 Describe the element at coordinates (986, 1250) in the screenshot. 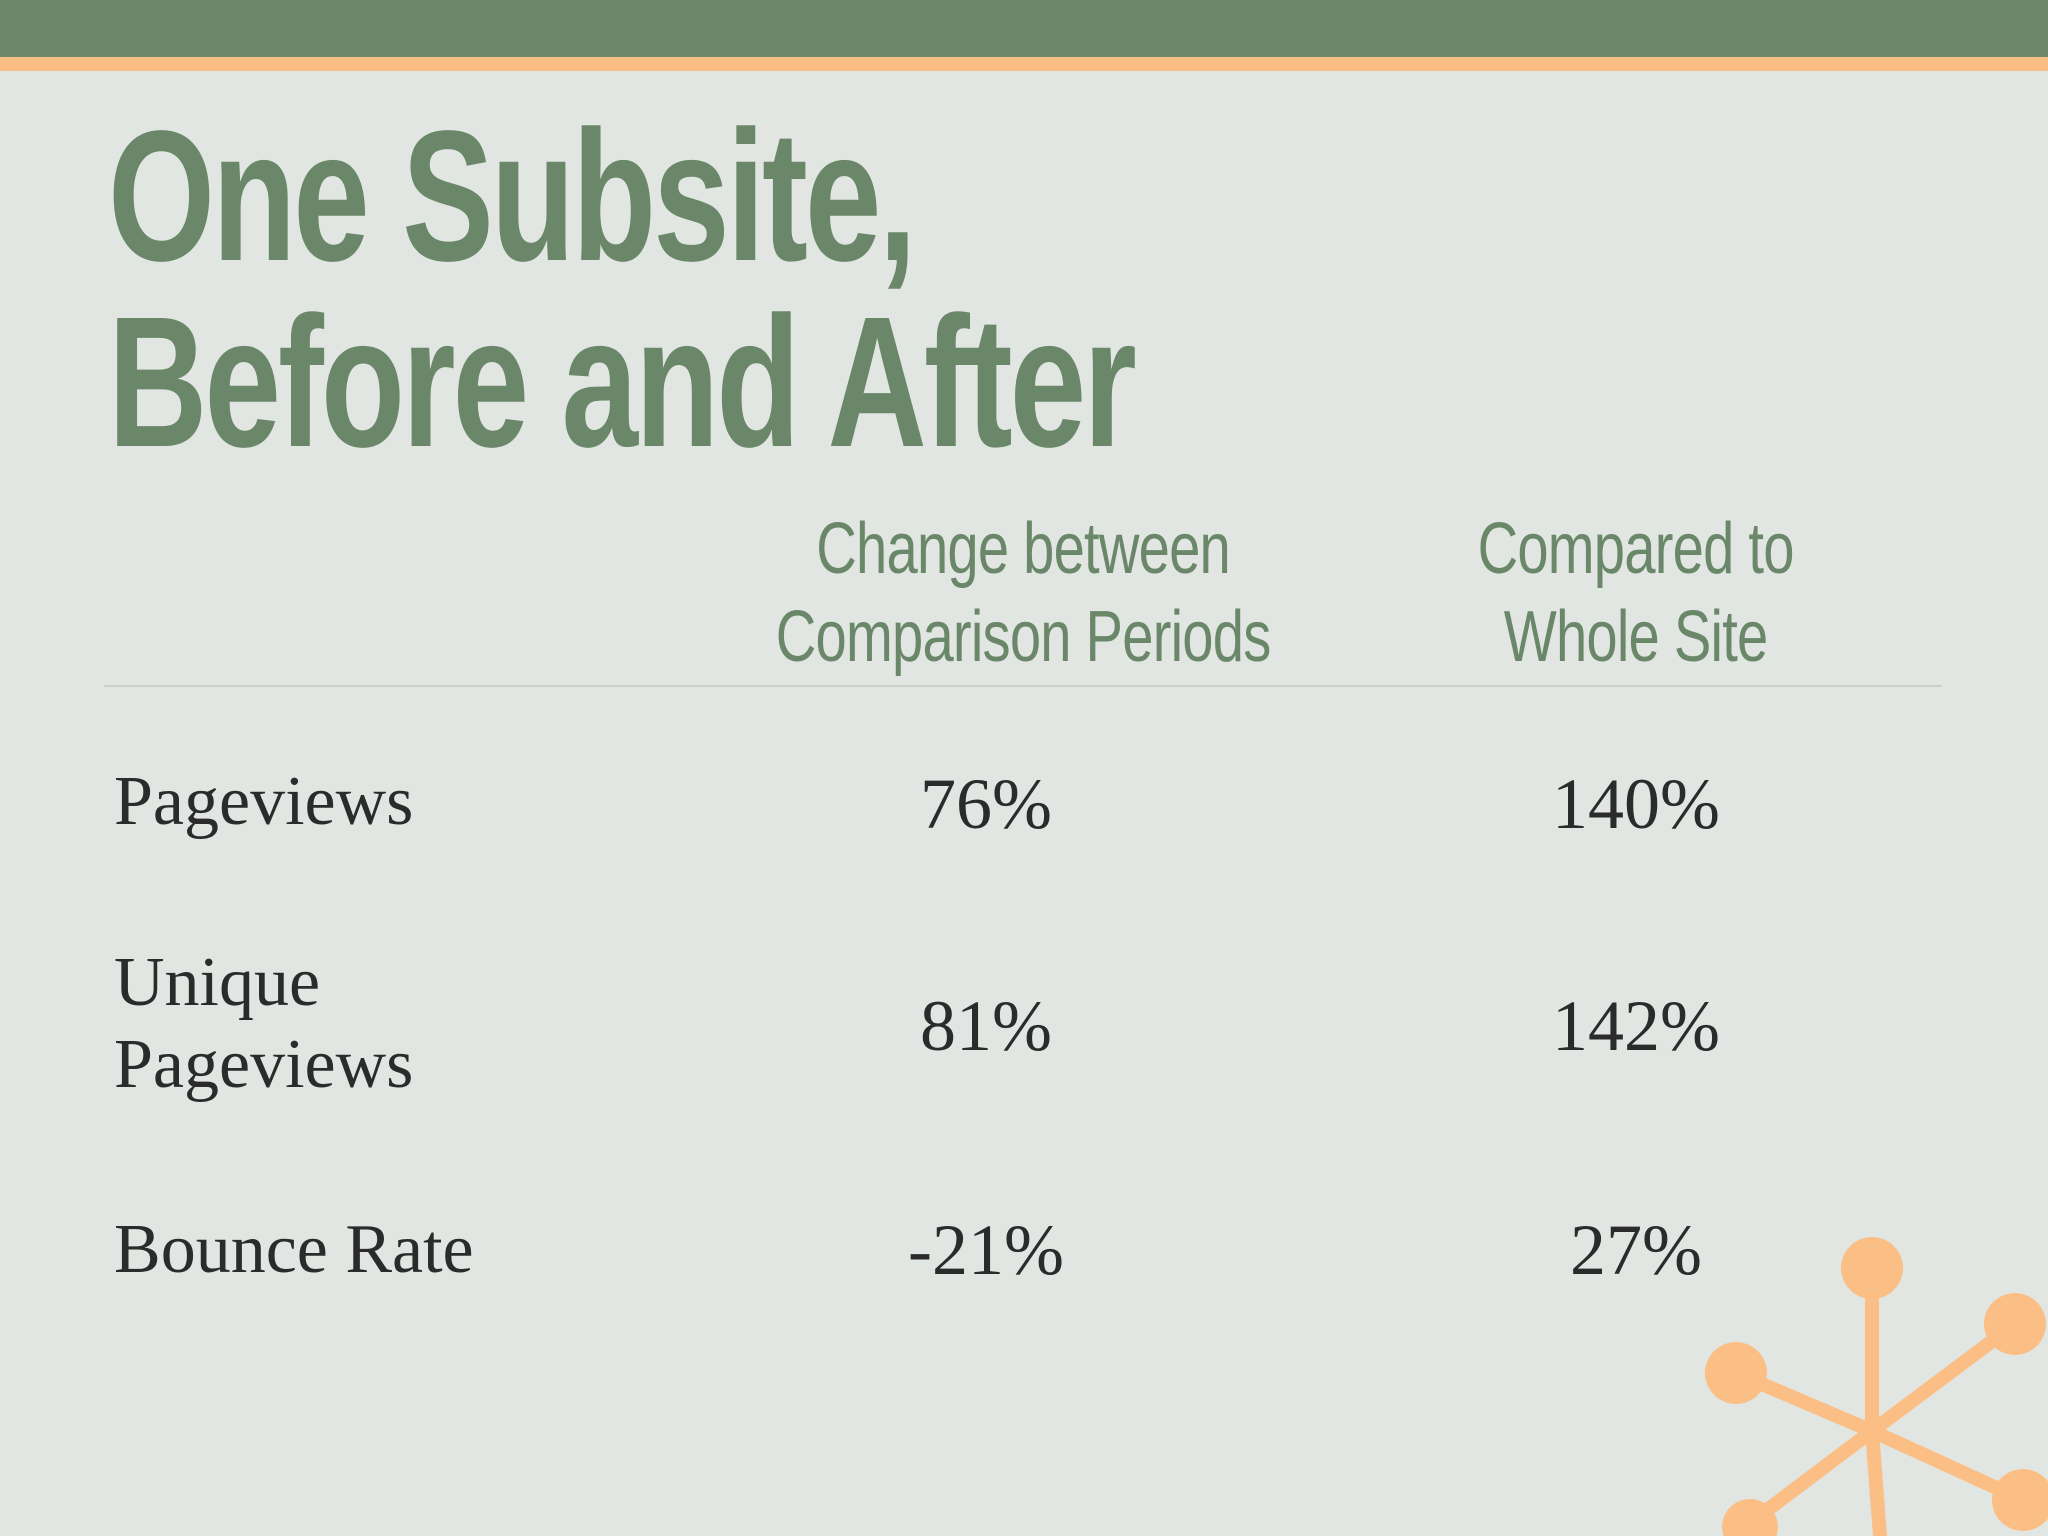

I see `cell-bounce-rate-change: -21%` at that location.